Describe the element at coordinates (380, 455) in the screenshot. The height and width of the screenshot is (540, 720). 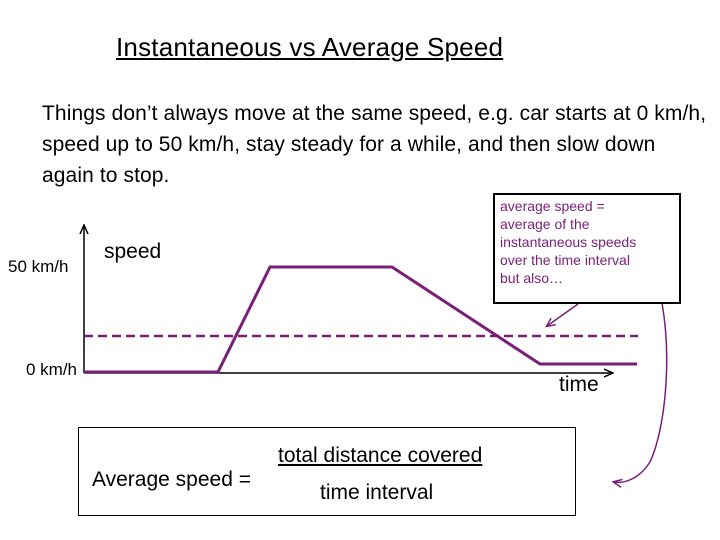
I see `formula-numerator: total distance covered` at that location.